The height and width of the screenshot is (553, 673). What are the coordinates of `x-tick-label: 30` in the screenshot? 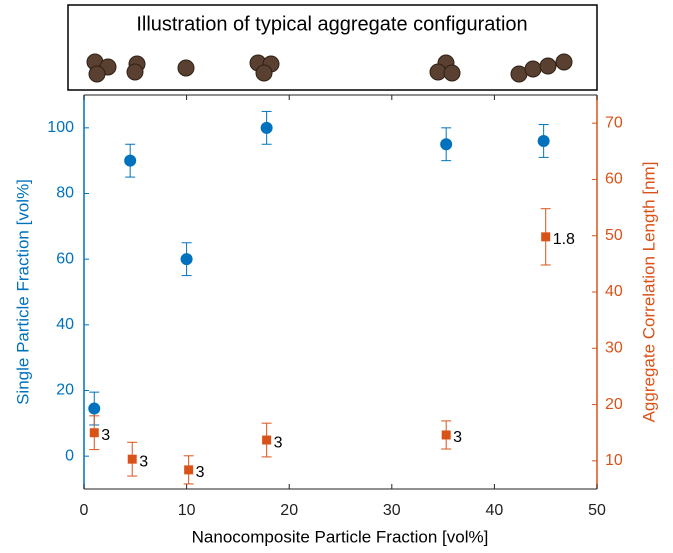 It's located at (392, 510).